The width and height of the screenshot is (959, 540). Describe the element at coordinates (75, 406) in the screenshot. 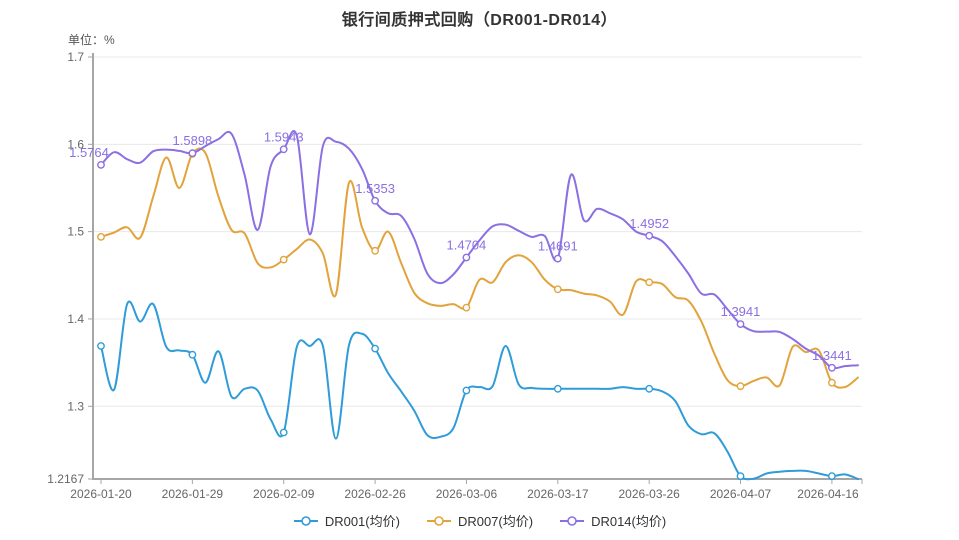

I see `y-axis-label: 1.3` at that location.